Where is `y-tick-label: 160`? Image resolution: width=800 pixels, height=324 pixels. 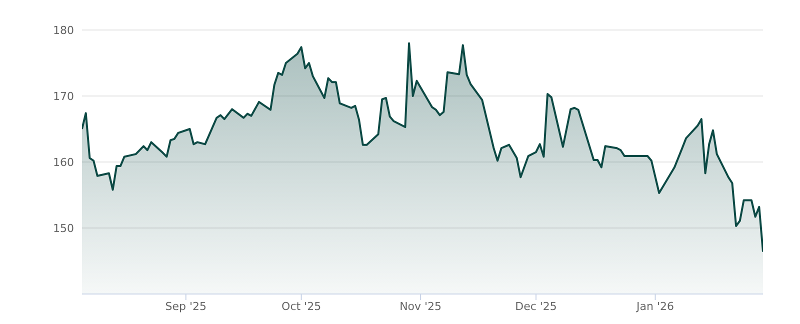 y-tick-label: 160 is located at coordinates (63, 162).